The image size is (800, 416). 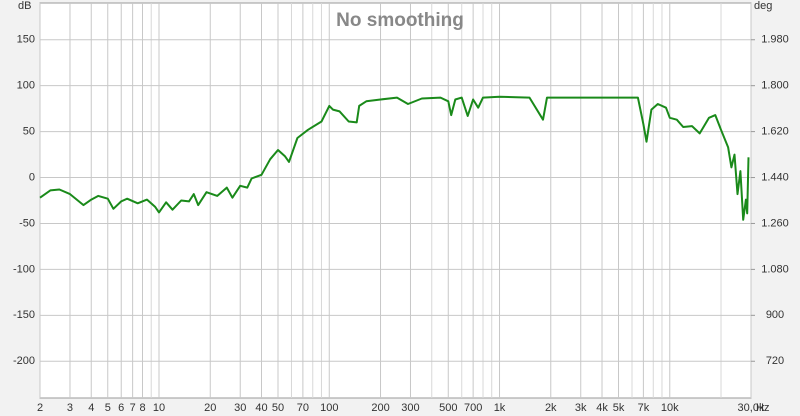 I want to click on x-tick-label: 7k, so click(x=644, y=408).